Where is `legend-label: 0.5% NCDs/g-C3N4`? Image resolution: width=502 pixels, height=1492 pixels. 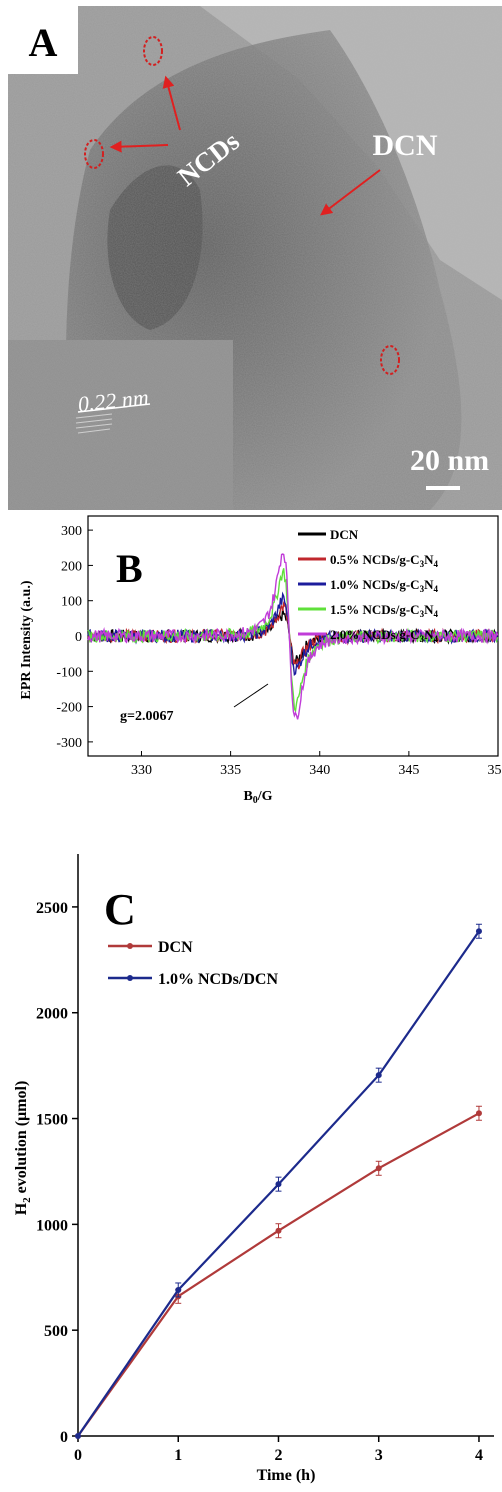
legend-label: 0.5% NCDs/g-C3N4 is located at coordinates (384, 560).